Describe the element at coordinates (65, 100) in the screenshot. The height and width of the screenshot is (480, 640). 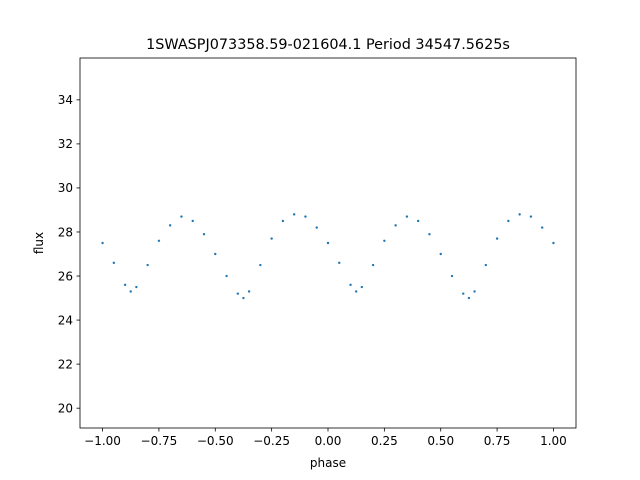
I see `y-tick-label: 34` at that location.